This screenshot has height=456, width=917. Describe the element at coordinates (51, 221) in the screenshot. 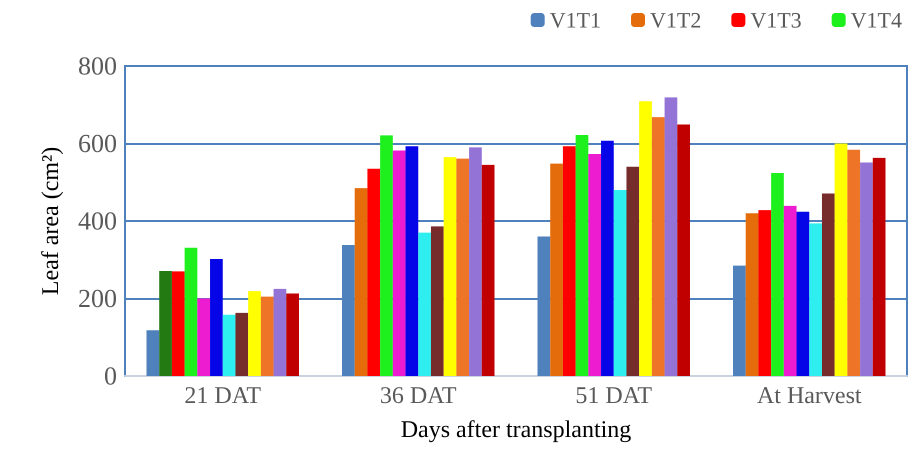

I see `y-axis-title: Leaf area (cm²)` at that location.